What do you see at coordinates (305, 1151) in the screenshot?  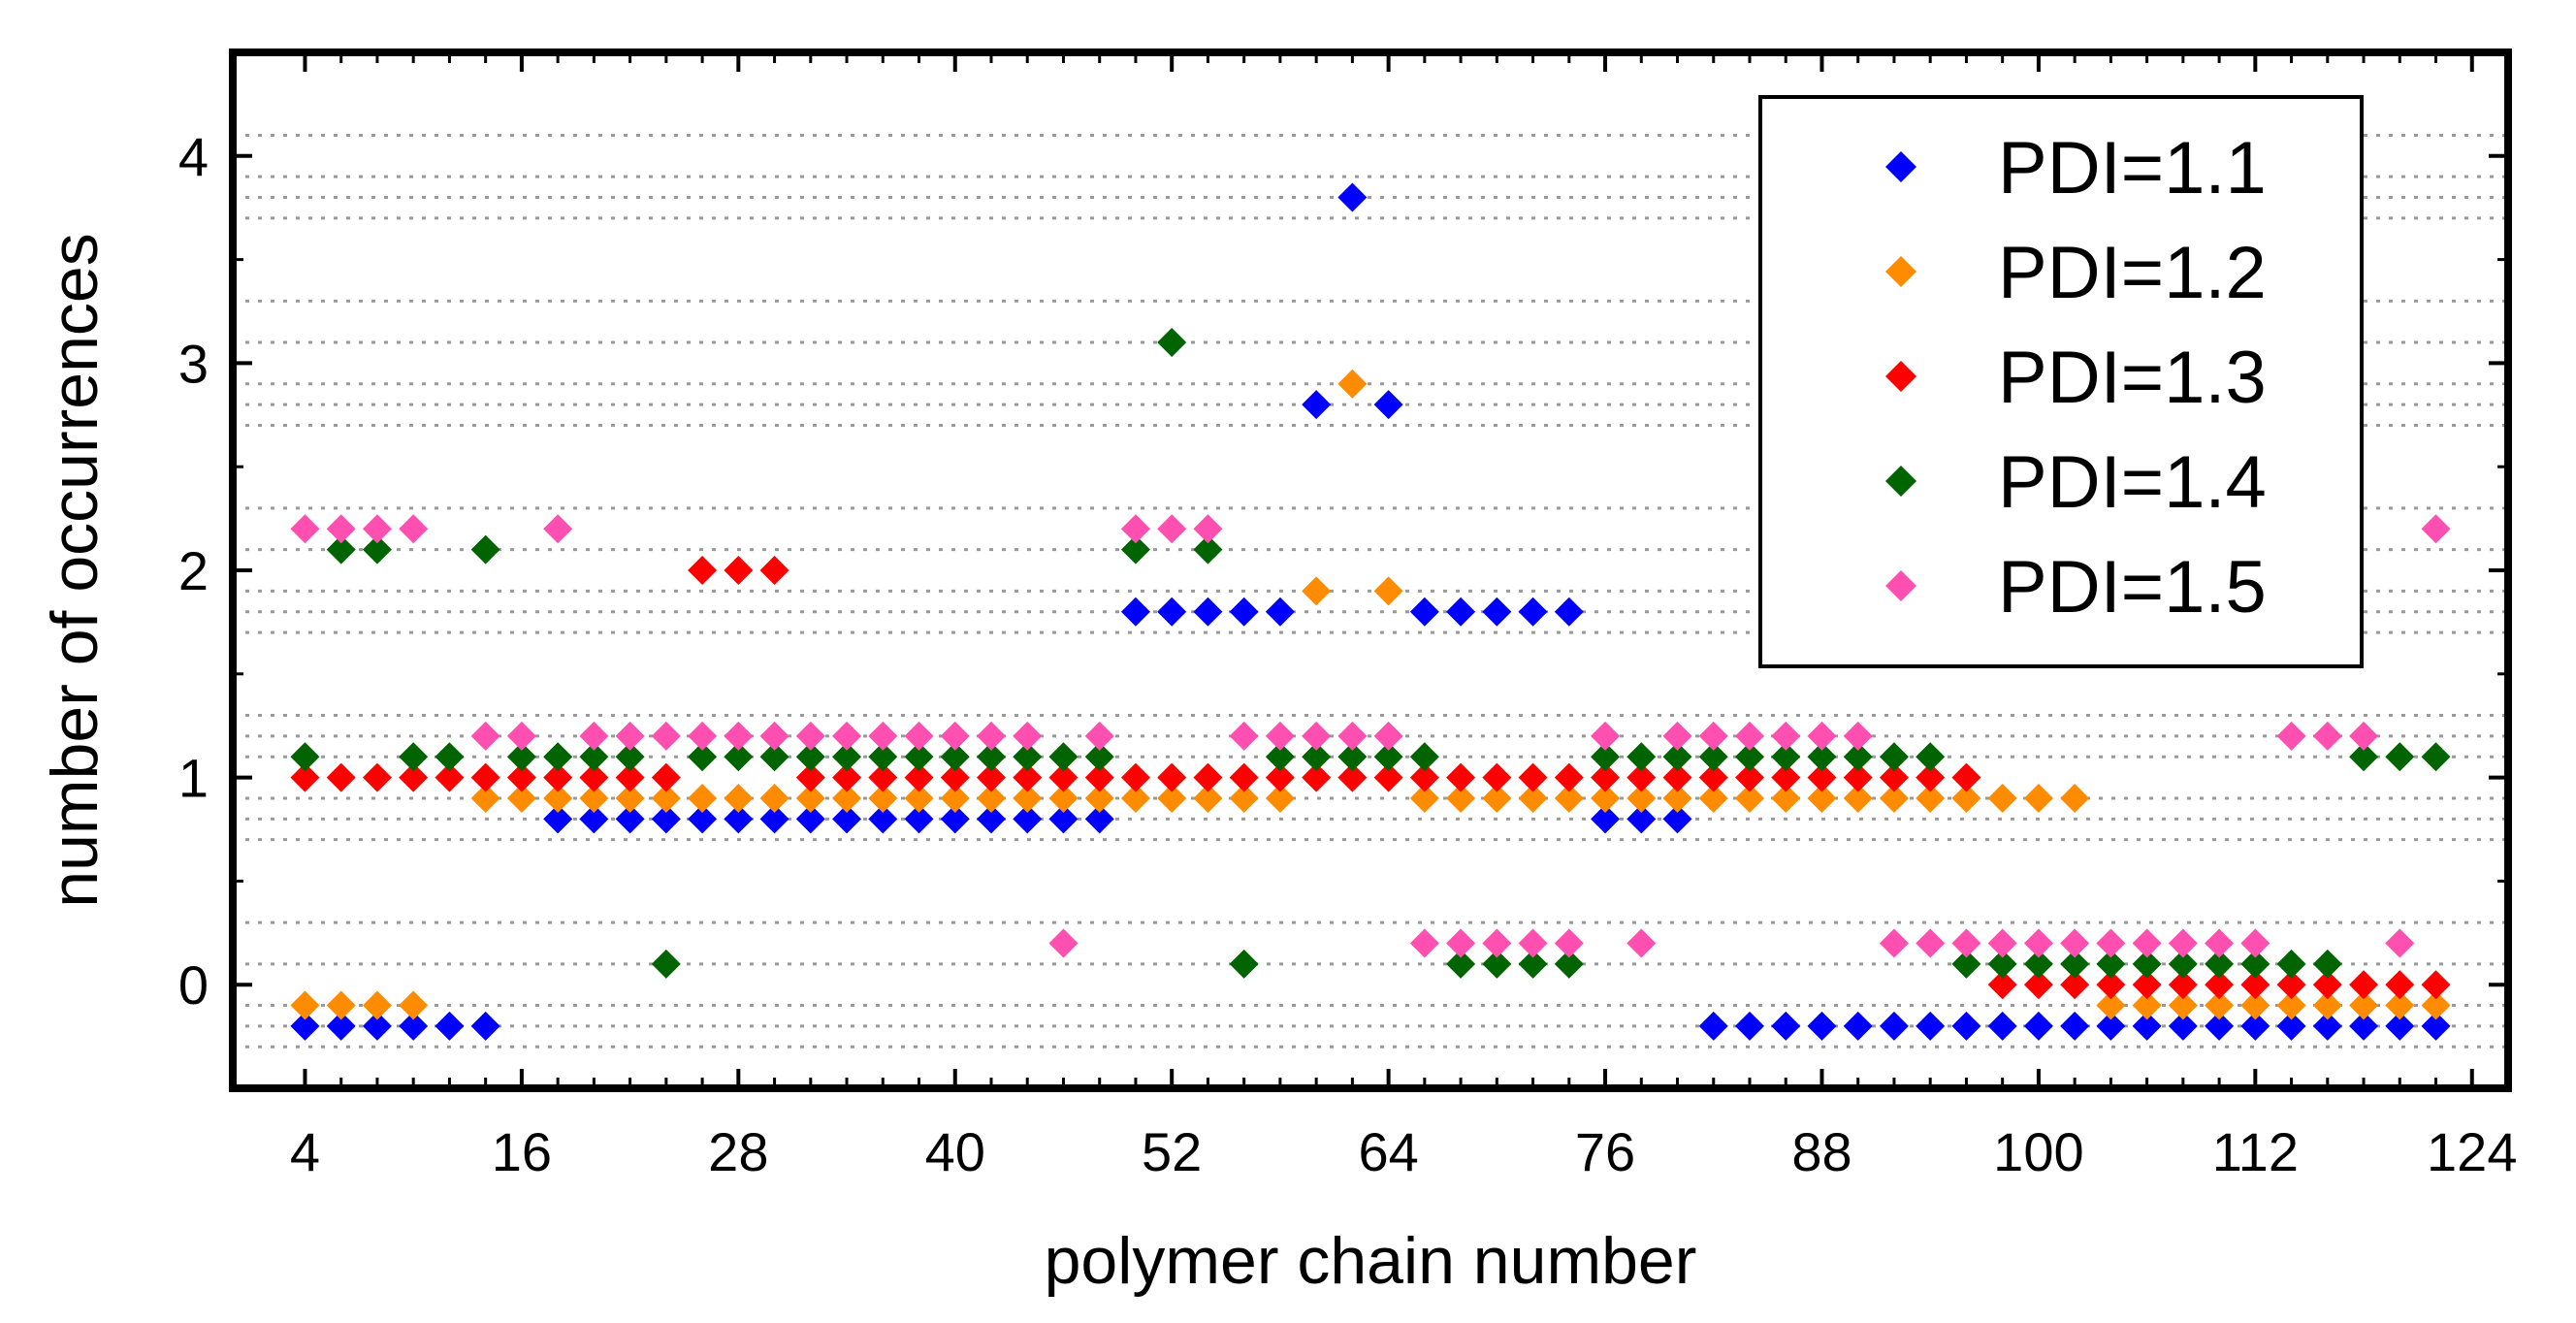 I see `x-tick-label: 4` at bounding box center [305, 1151].